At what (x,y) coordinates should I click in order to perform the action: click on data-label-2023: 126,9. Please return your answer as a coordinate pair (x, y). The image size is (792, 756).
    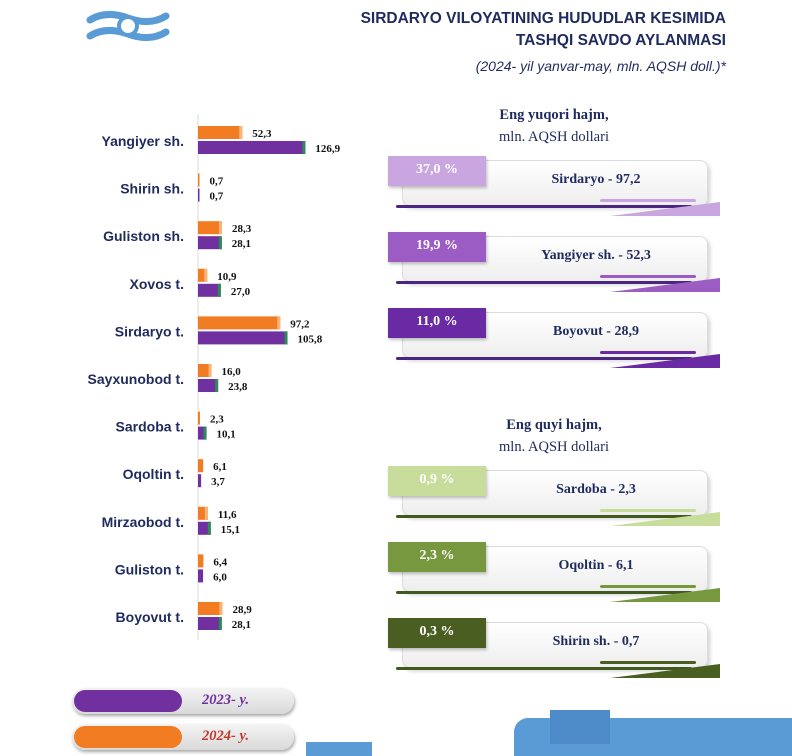
    Looking at the image, I should click on (327, 149).